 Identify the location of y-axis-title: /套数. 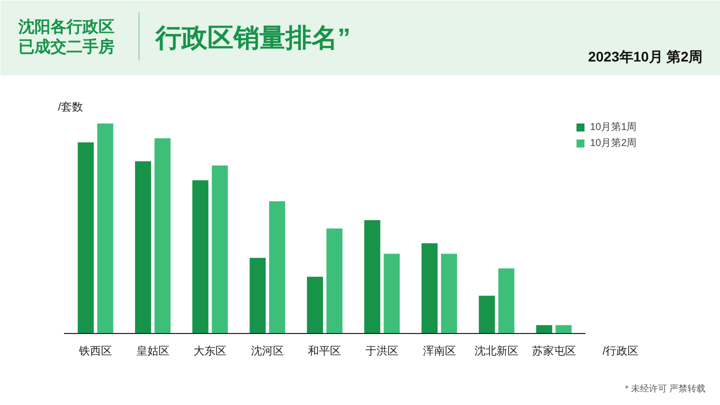
(71, 108).